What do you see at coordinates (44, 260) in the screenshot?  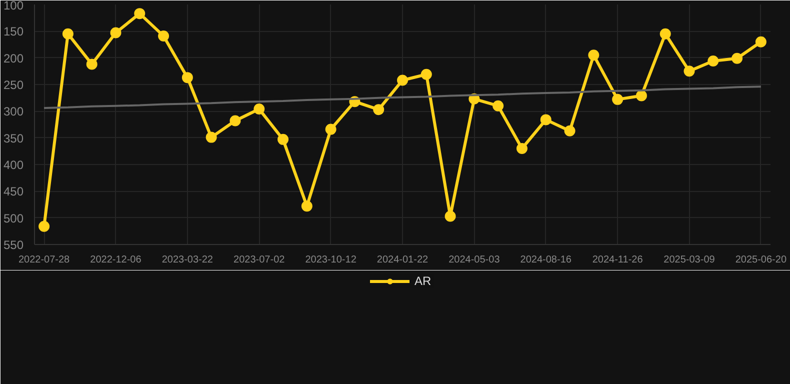 I see `x-tick-label: 2022-07-28` at bounding box center [44, 260].